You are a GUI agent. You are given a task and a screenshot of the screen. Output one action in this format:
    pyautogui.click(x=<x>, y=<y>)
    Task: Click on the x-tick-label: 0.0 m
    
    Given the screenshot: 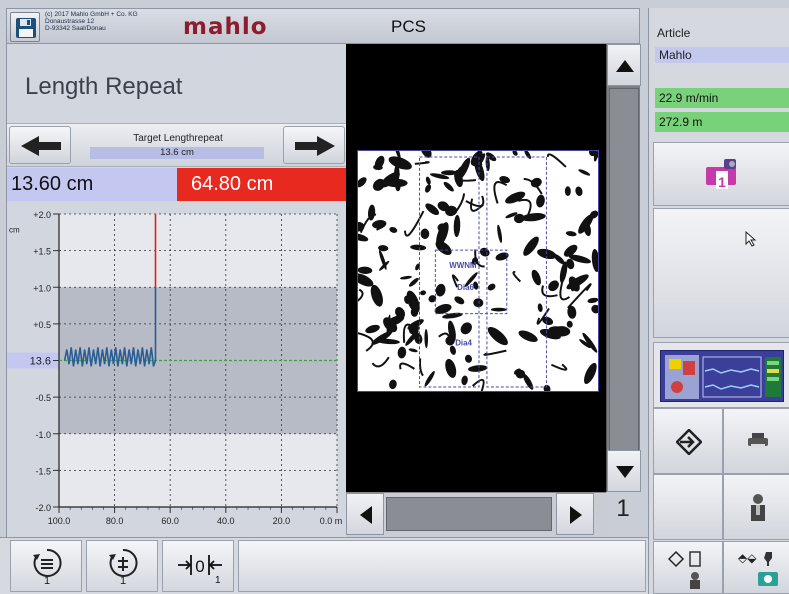 What is the action you would take?
    pyautogui.click(x=331, y=521)
    